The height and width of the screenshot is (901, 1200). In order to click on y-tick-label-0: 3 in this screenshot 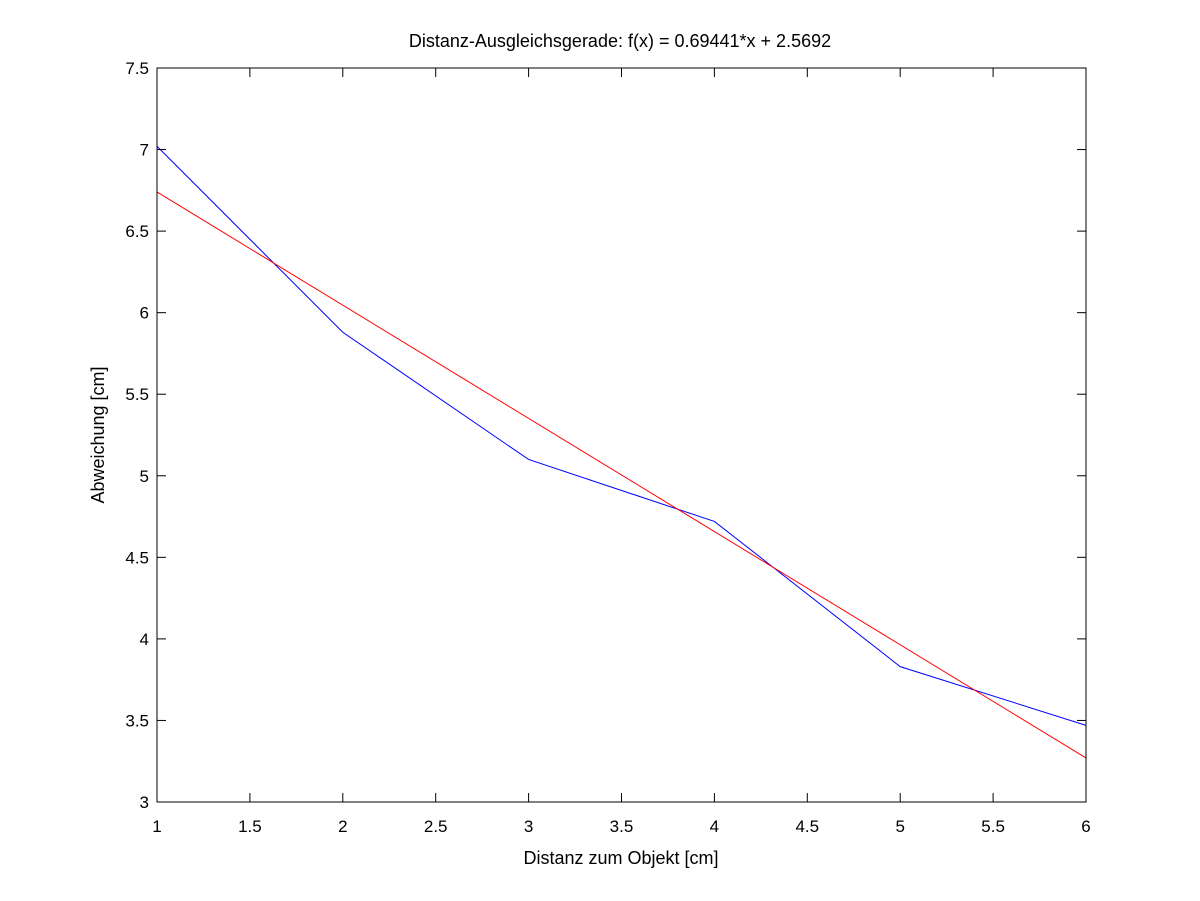, I will do `click(144, 802)`.